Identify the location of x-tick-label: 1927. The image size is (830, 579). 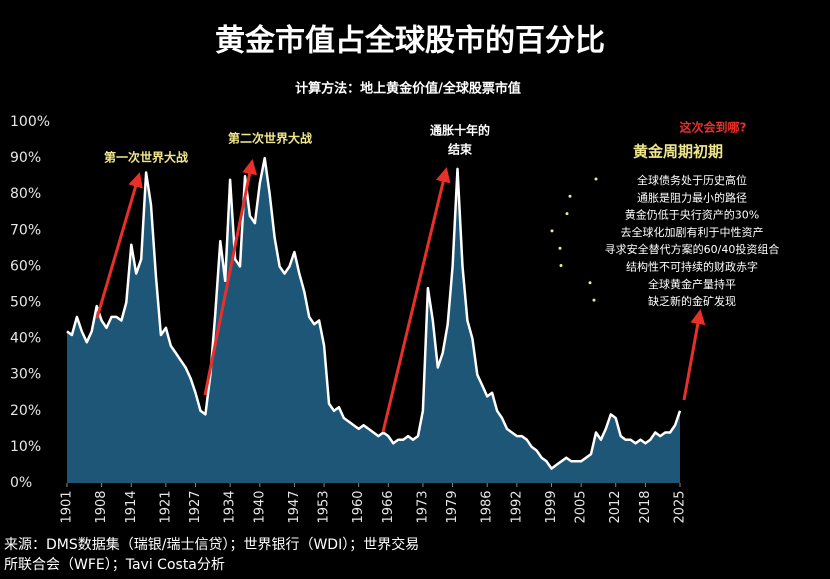
(195, 506).